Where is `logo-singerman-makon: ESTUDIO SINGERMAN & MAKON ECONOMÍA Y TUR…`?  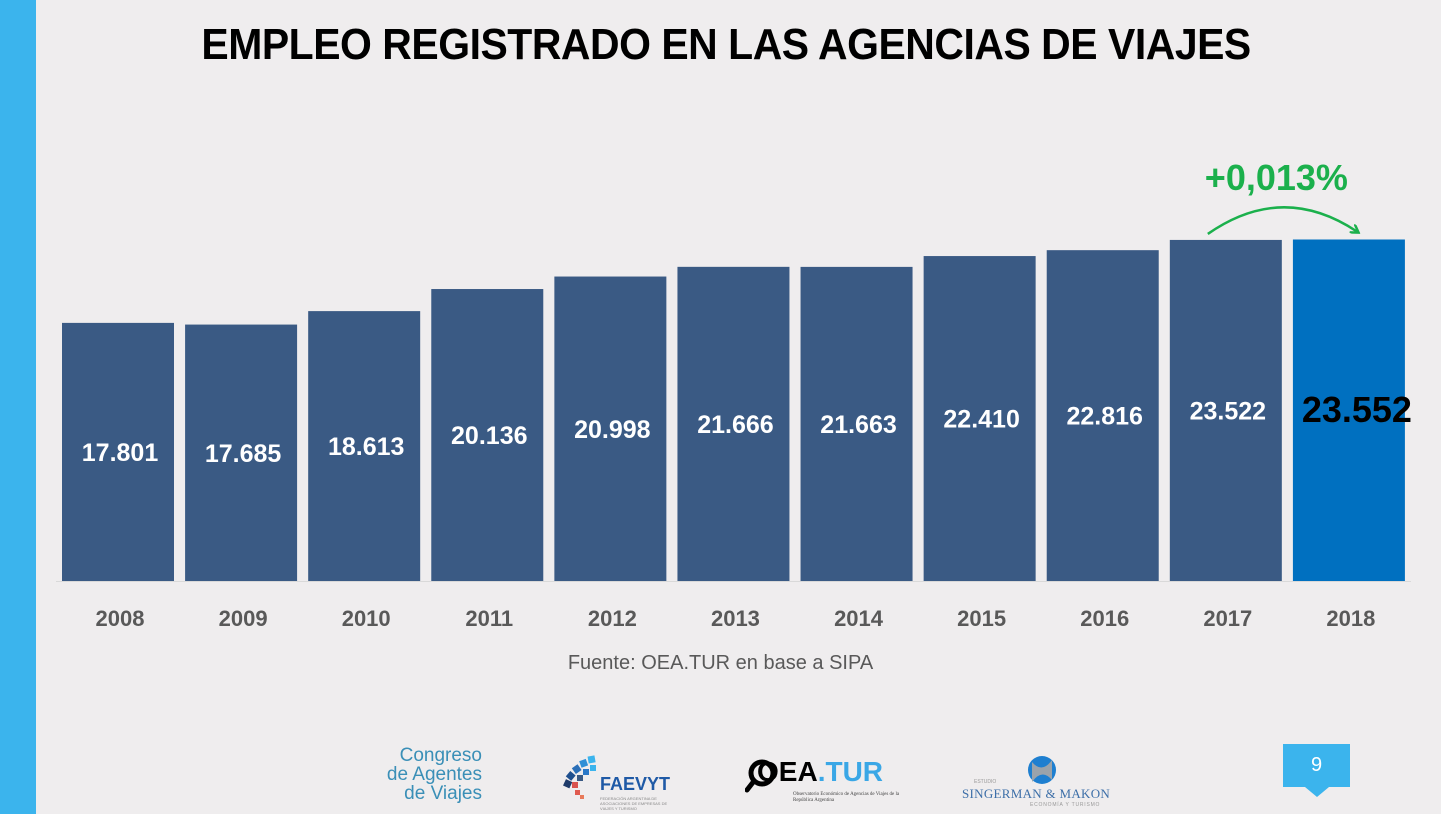
logo-singerman-makon: ESTUDIO SINGERMAN & MAKON ECONOMÍA Y TUR… is located at coordinates (1035, 784).